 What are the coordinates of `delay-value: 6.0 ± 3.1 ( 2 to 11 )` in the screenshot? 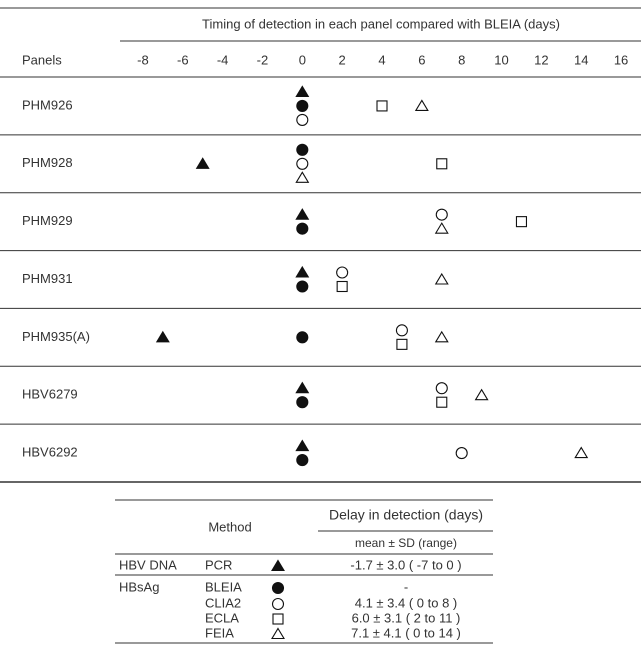 It's located at (406, 617).